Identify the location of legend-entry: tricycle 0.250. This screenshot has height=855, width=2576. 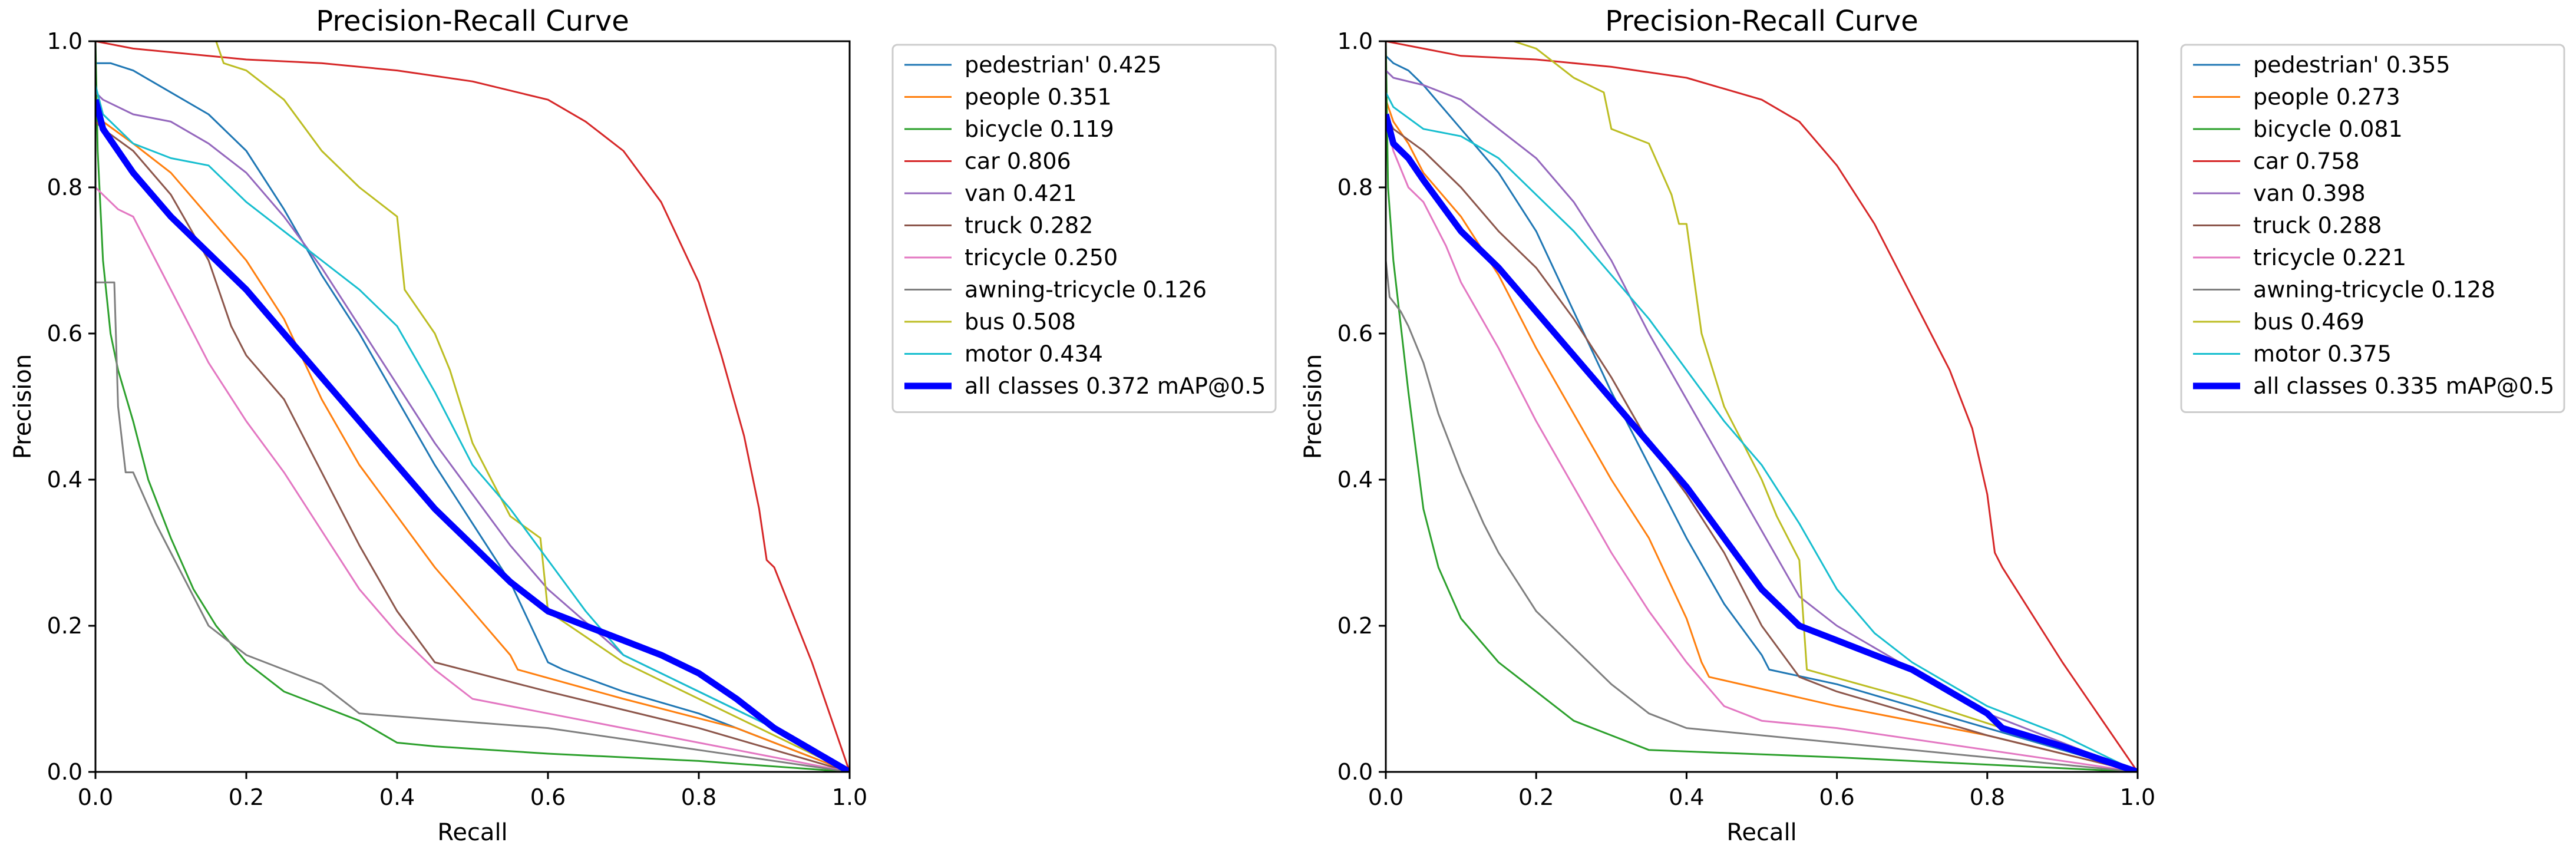
(1041, 258).